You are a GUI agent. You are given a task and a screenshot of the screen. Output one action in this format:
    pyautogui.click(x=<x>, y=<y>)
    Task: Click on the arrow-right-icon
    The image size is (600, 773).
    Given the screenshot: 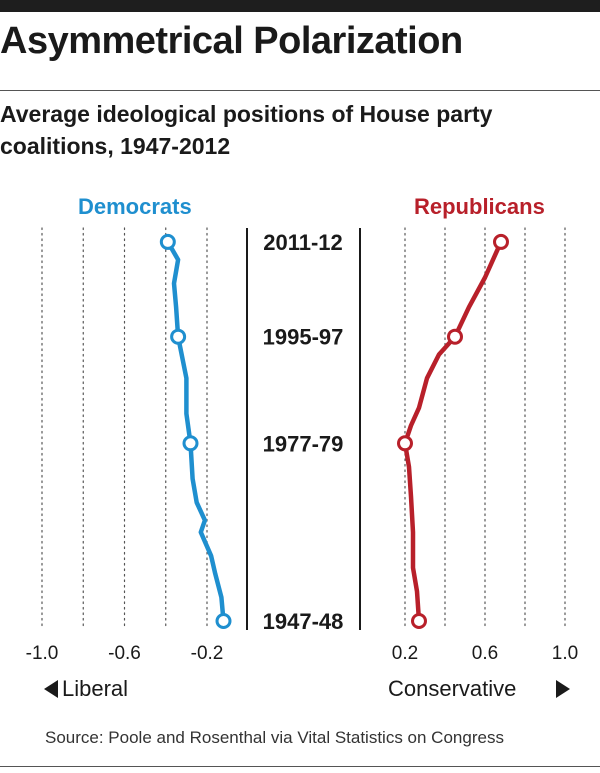 What is the action you would take?
    pyautogui.click(x=563, y=689)
    